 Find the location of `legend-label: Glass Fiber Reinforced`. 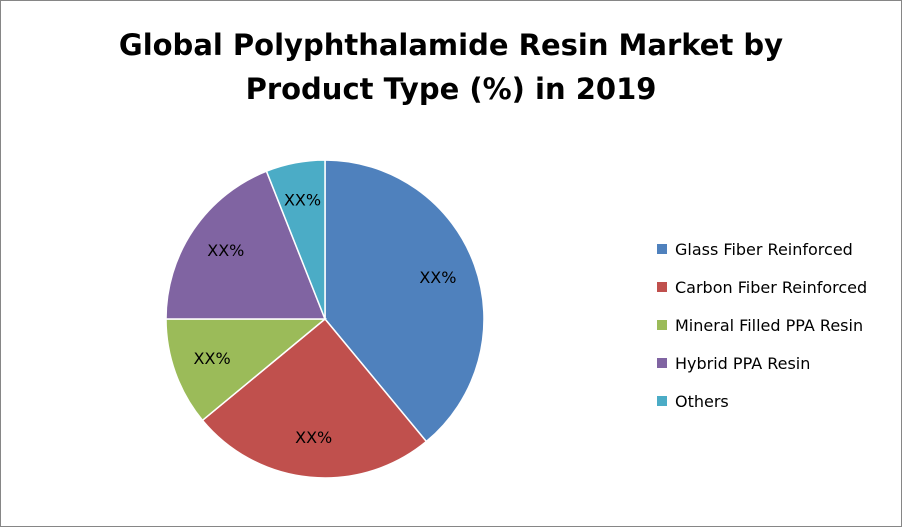

legend-label: Glass Fiber Reinforced is located at coordinates (764, 249).